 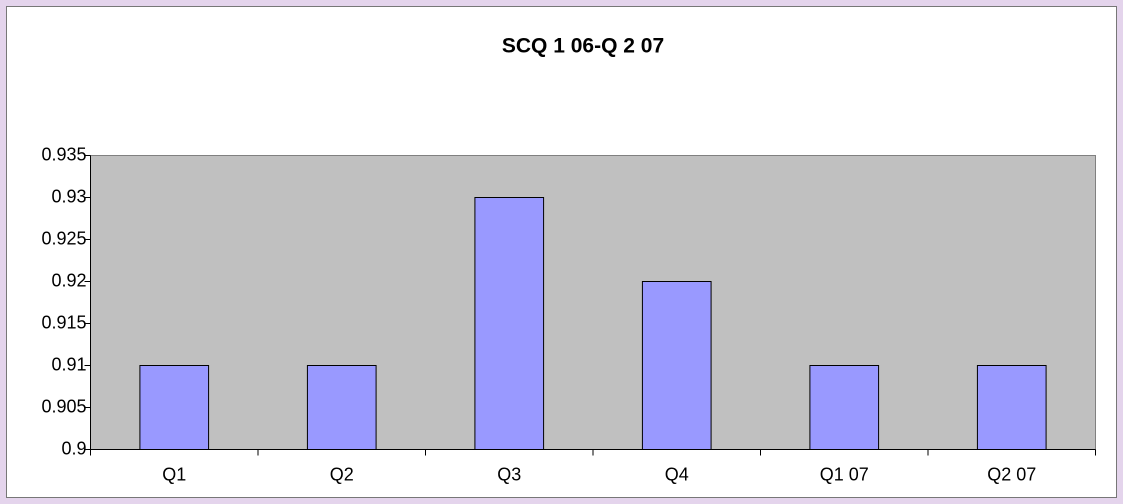 I want to click on x-tick-label: Q2 07, so click(x=1011, y=474).